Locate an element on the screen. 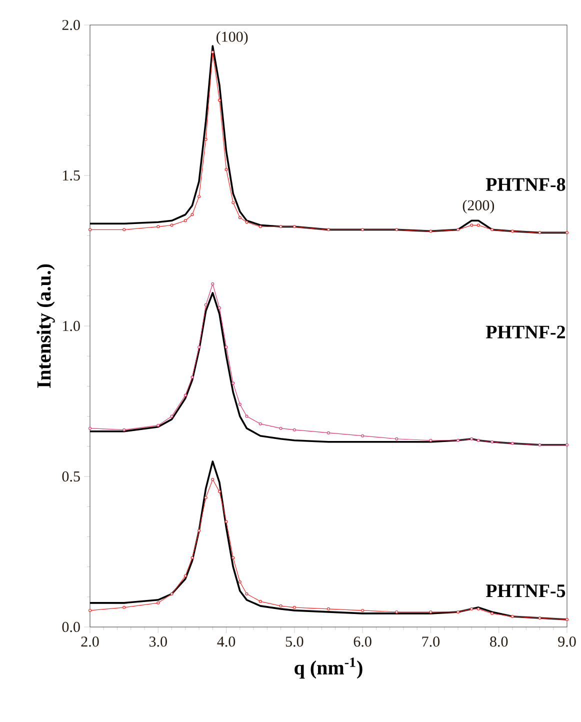 The height and width of the screenshot is (722, 581). y-tick-label: 1.5 is located at coordinates (71, 175).